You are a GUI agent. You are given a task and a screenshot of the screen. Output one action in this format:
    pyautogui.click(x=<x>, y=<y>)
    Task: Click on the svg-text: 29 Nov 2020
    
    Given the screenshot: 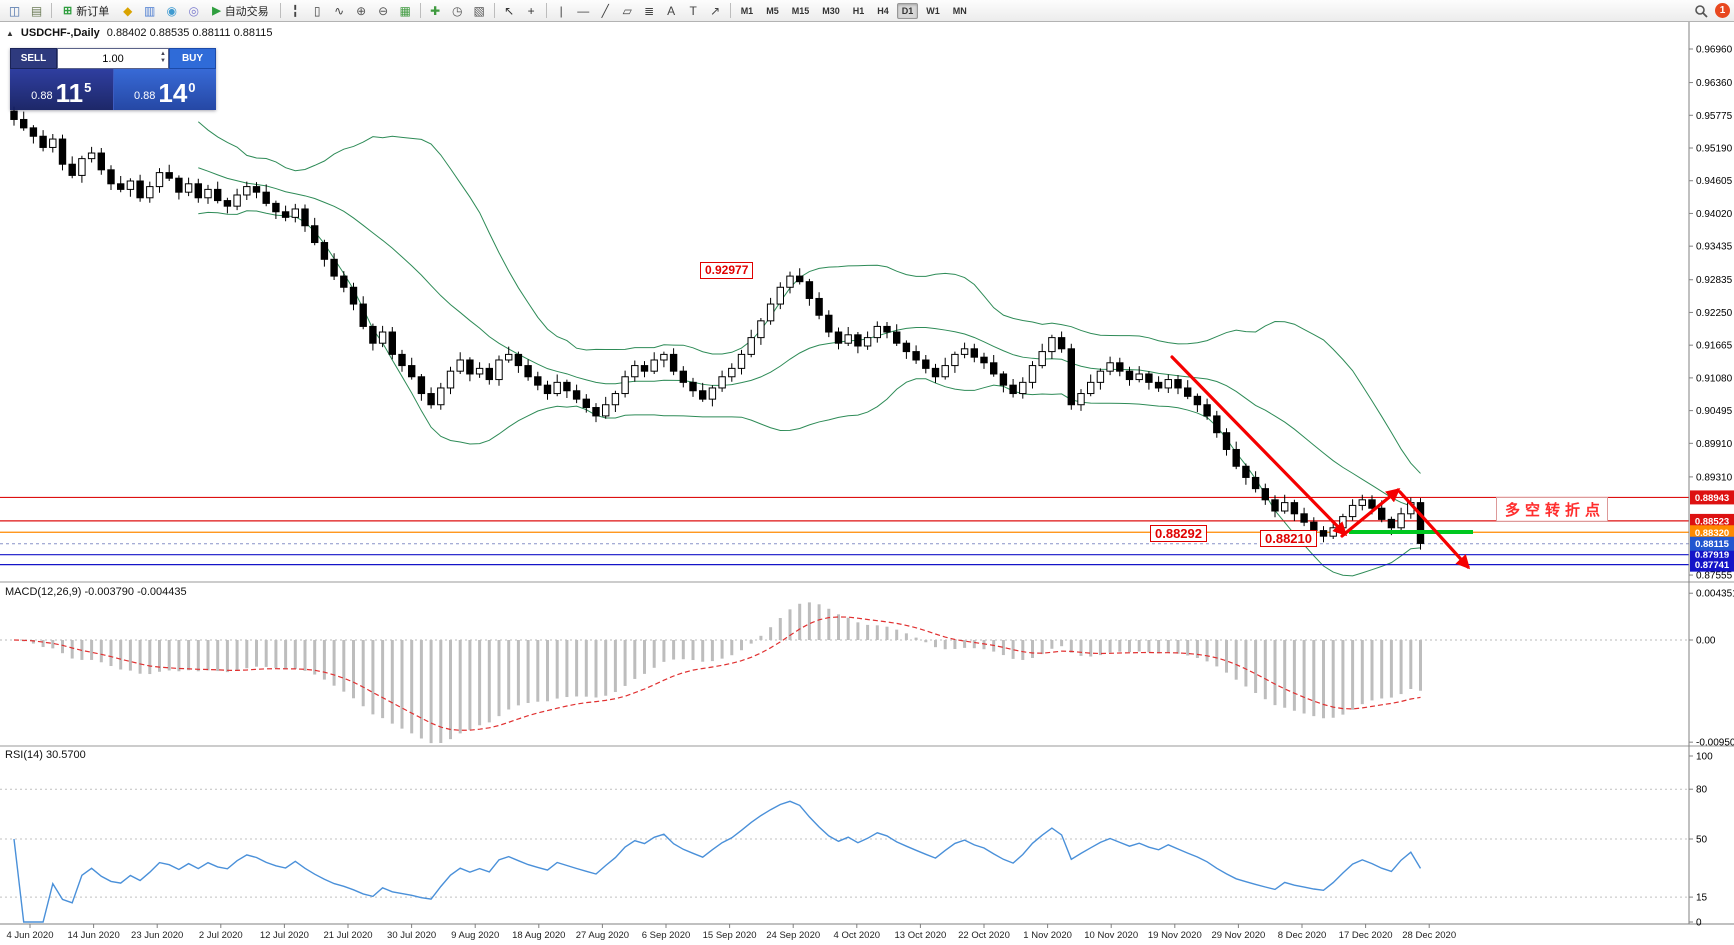 What is the action you would take?
    pyautogui.click(x=1238, y=935)
    